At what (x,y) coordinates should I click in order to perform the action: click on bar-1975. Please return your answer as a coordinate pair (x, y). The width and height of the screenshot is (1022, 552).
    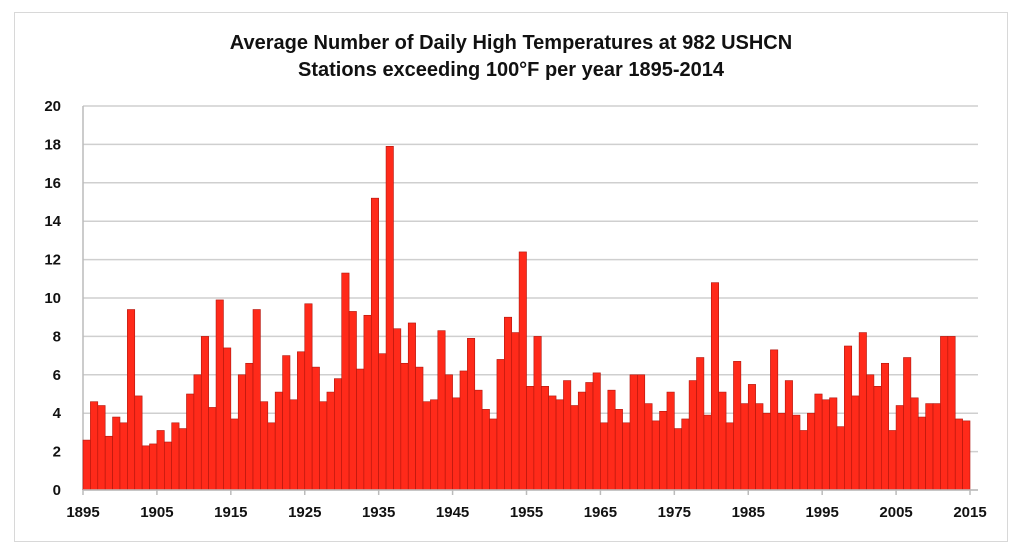
    Looking at the image, I should click on (678, 459).